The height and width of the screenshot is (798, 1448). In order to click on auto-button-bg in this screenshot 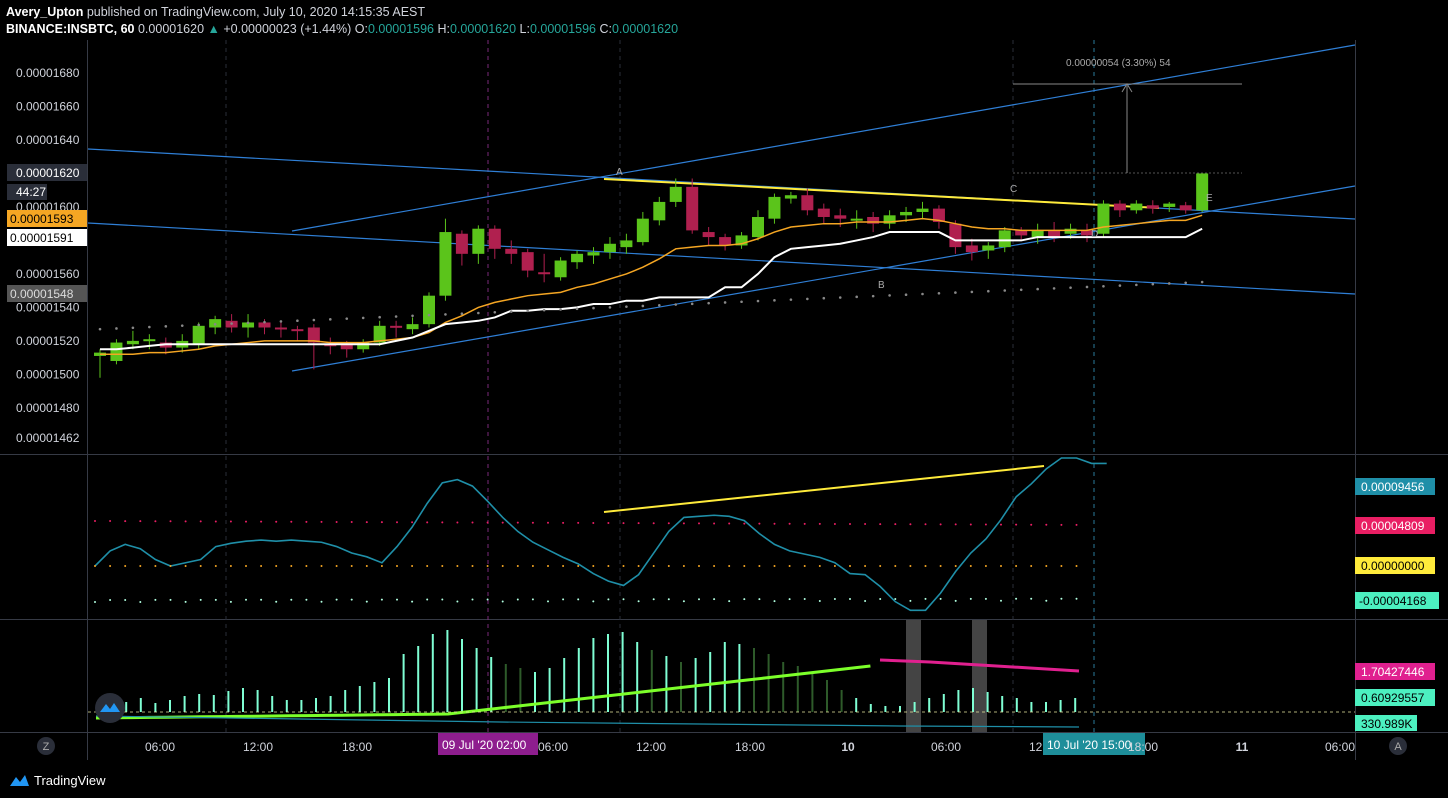, I will do `click(1398, 746)`.